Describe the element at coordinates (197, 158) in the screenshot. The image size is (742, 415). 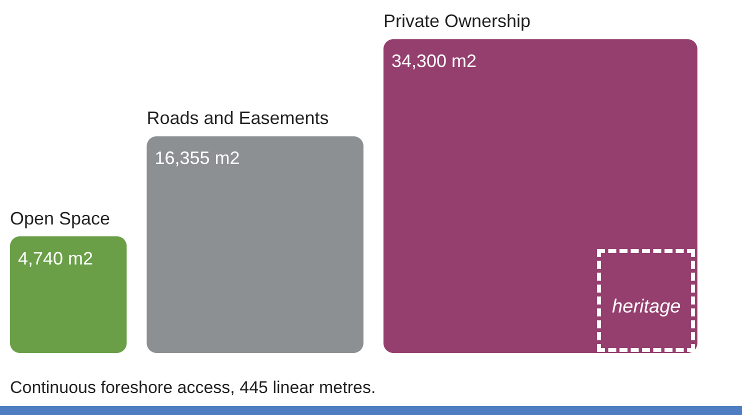
I see `data-label: 16,355 m2` at that location.